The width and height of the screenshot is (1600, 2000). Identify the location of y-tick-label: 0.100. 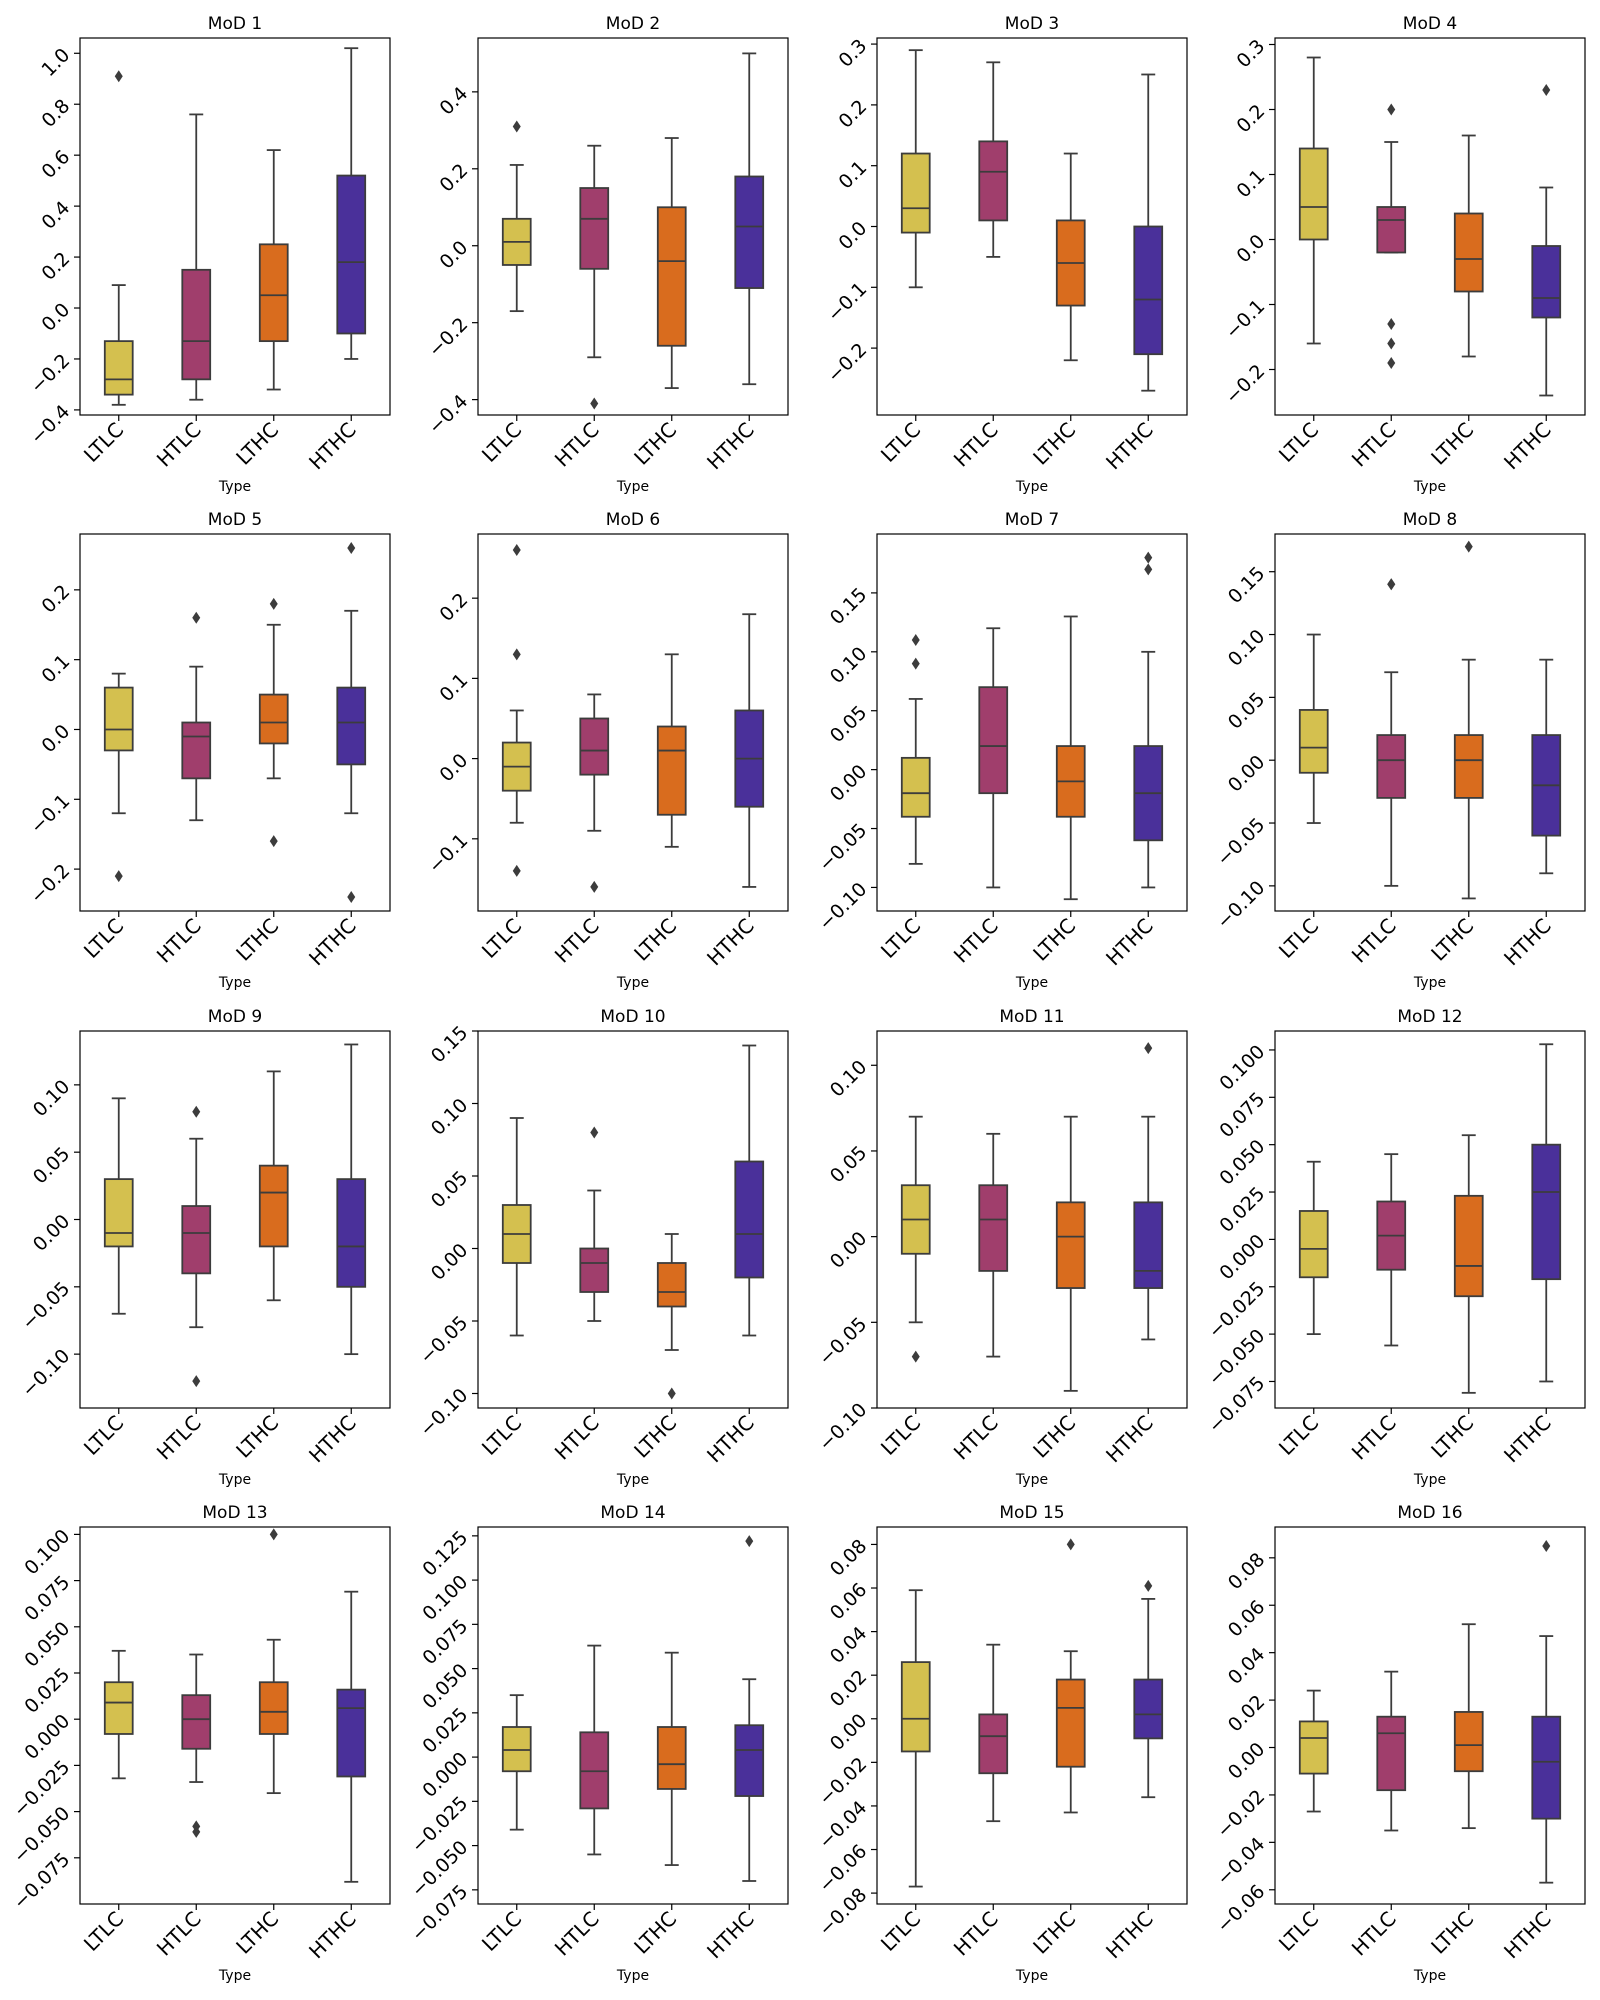
(1242, 1068).